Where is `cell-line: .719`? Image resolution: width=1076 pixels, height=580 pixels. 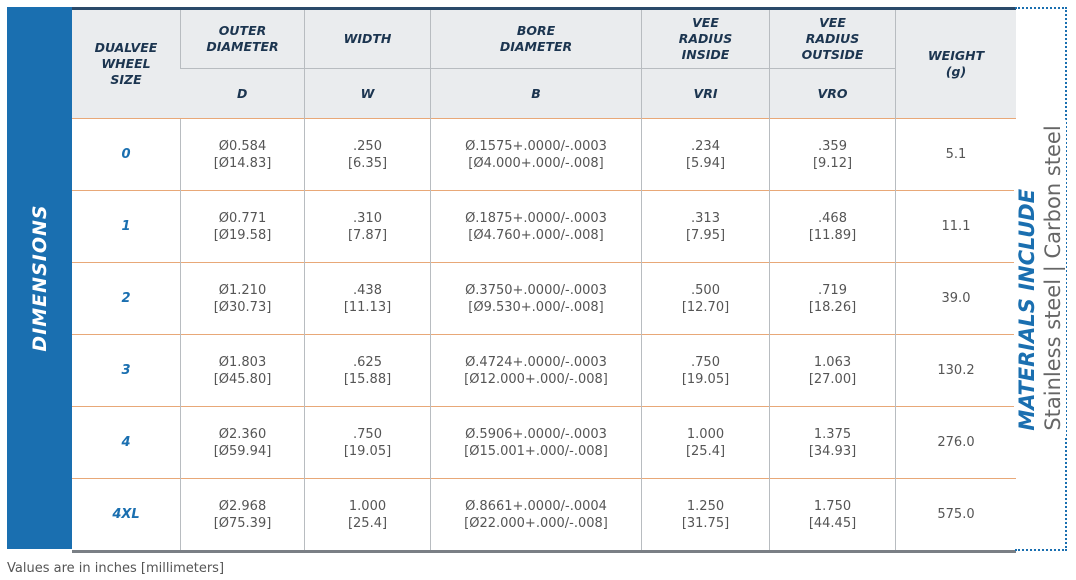 cell-line: .719 is located at coordinates (832, 290).